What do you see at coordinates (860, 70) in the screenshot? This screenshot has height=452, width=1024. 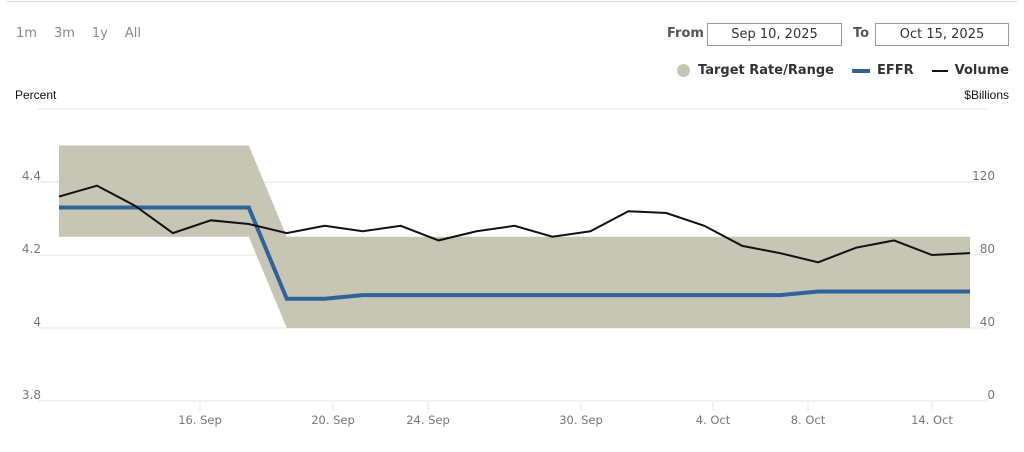 I see `effr-swatch-icon` at bounding box center [860, 70].